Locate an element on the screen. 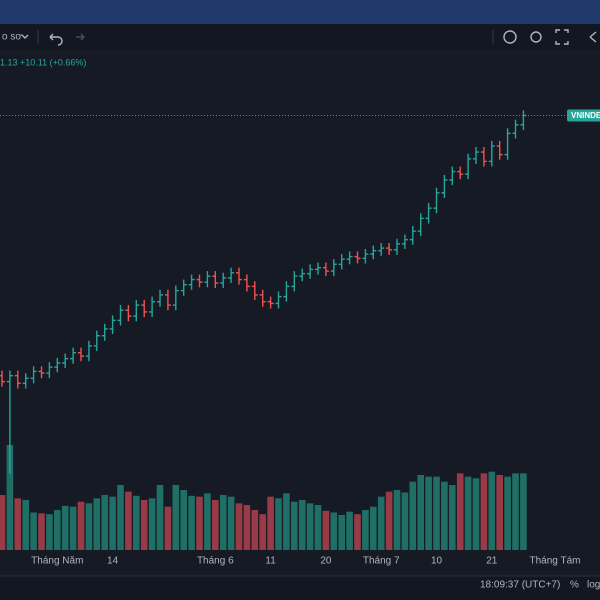 This screenshot has width=600, height=600. dropdown-icon is located at coordinates (25, 36).